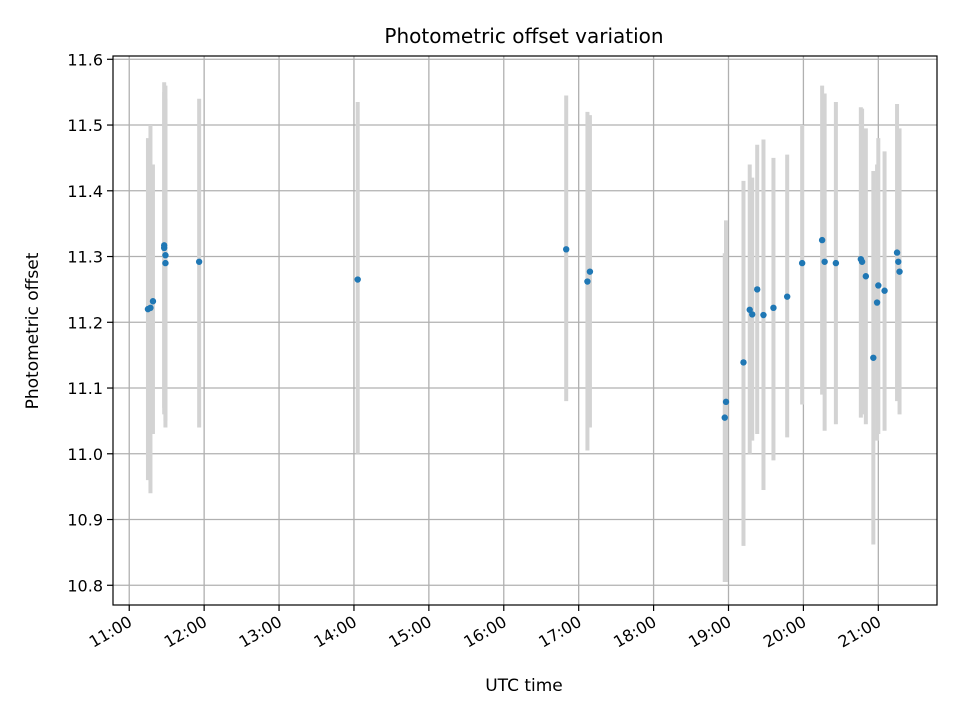  What do you see at coordinates (523, 36) in the screenshot?
I see `chart-title: Photometric offset variation` at bounding box center [523, 36].